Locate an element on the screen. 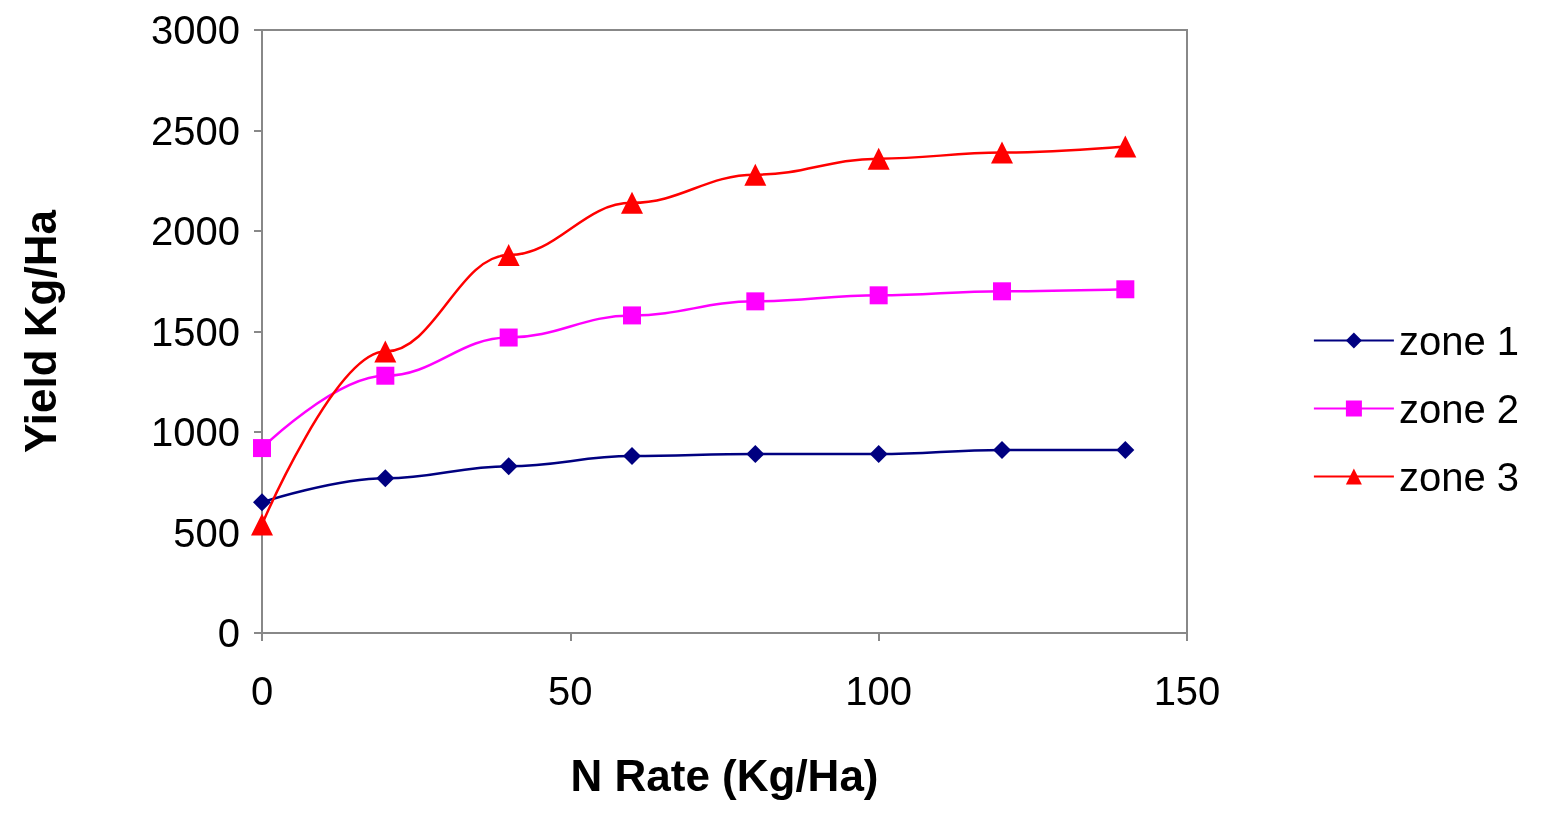  x-tick-label: 100 is located at coordinates (879, 691).